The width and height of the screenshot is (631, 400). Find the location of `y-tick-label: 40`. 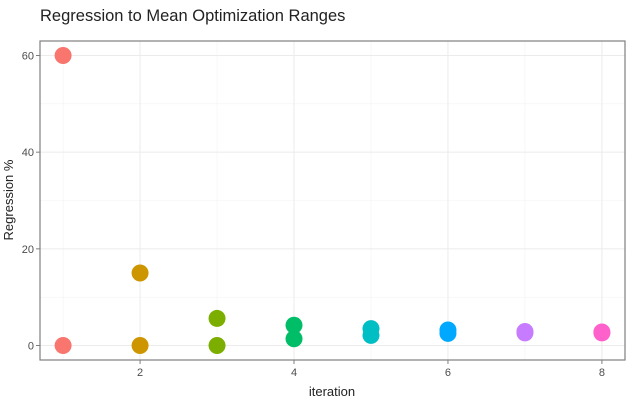

y-tick-label: 40 is located at coordinates (28, 153).